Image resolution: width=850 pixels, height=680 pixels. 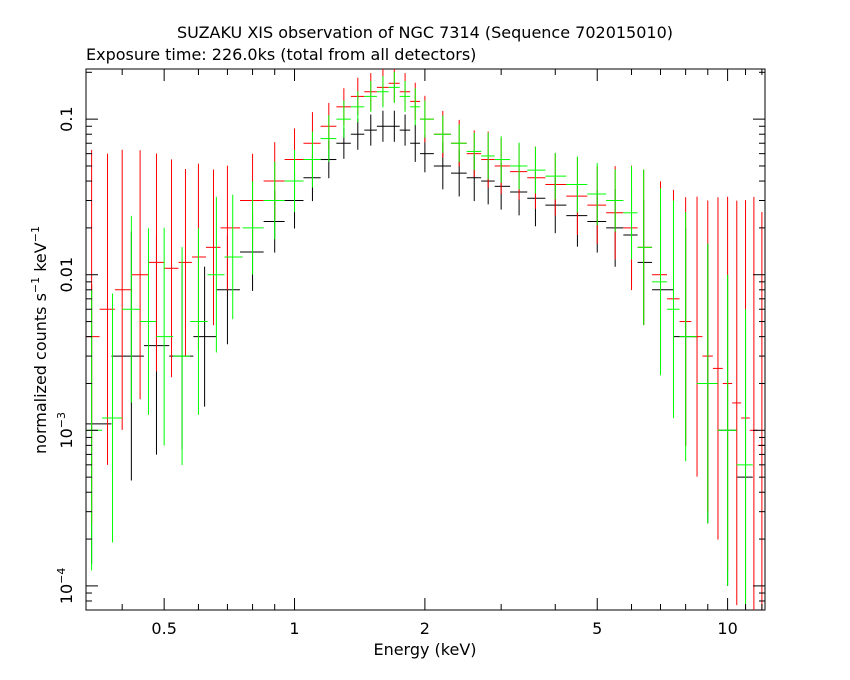 I want to click on x-tick-label: 0.5, so click(x=163, y=628).